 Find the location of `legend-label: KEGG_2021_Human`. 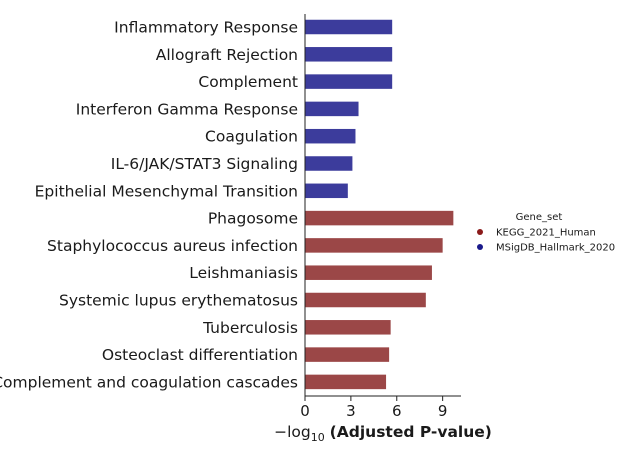

legend-label: KEGG_2021_Human is located at coordinates (546, 233).